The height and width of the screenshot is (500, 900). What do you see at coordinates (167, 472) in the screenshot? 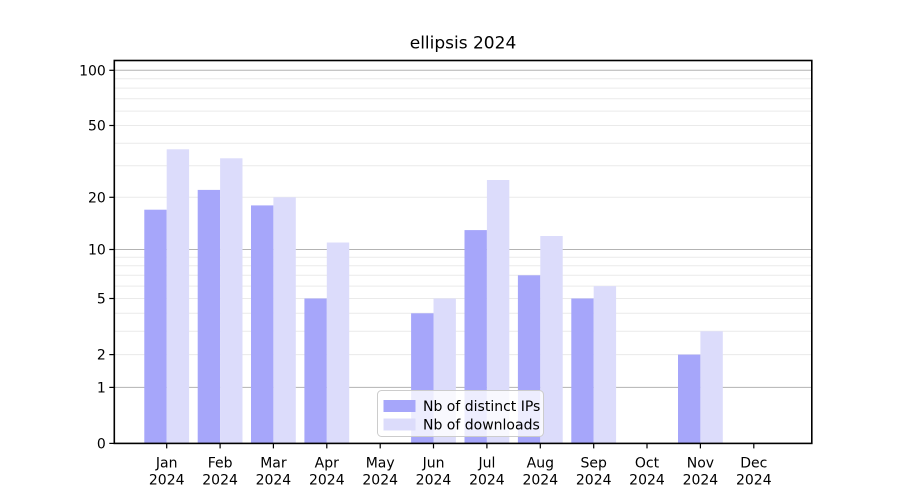
I see `x-tick-label: Jan 2024` at bounding box center [167, 472].